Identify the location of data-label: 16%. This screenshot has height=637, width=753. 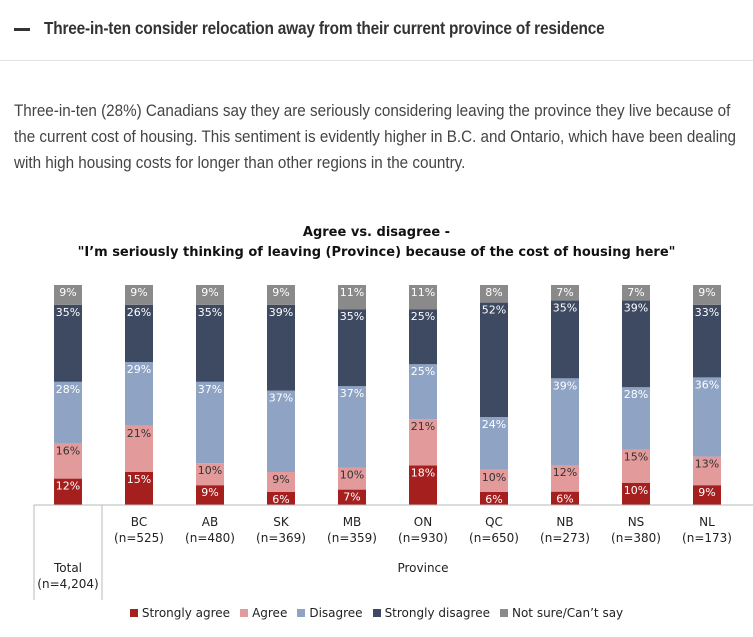
(68, 450).